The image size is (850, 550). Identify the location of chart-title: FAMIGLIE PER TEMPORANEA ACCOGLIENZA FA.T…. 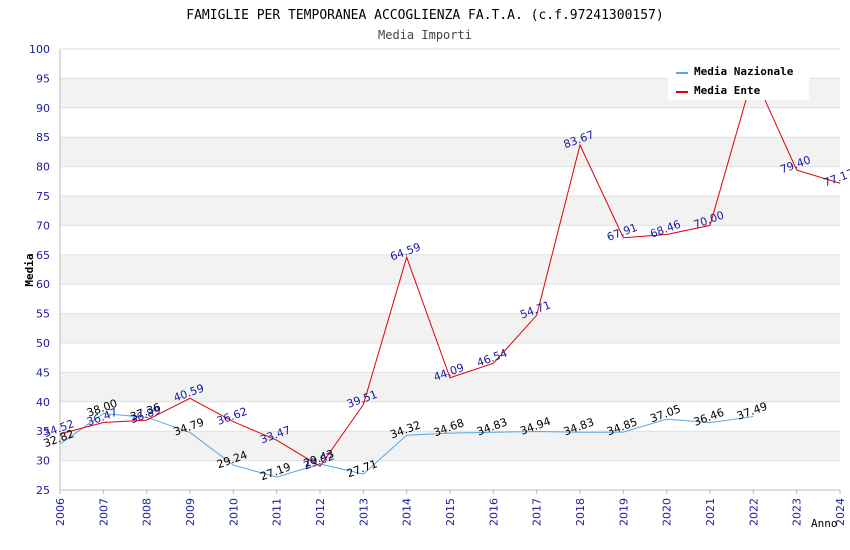
(424, 15).